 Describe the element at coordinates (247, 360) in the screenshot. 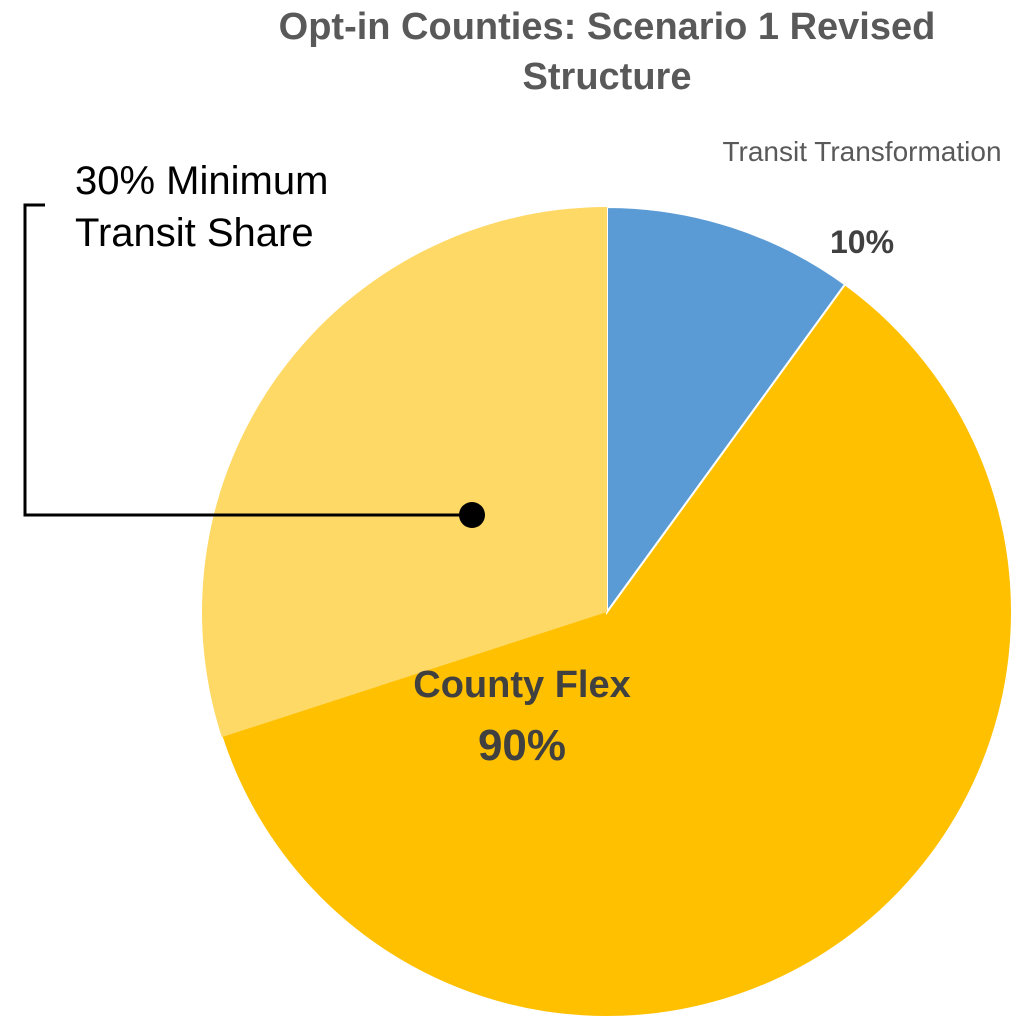

I see `callout-line` at that location.